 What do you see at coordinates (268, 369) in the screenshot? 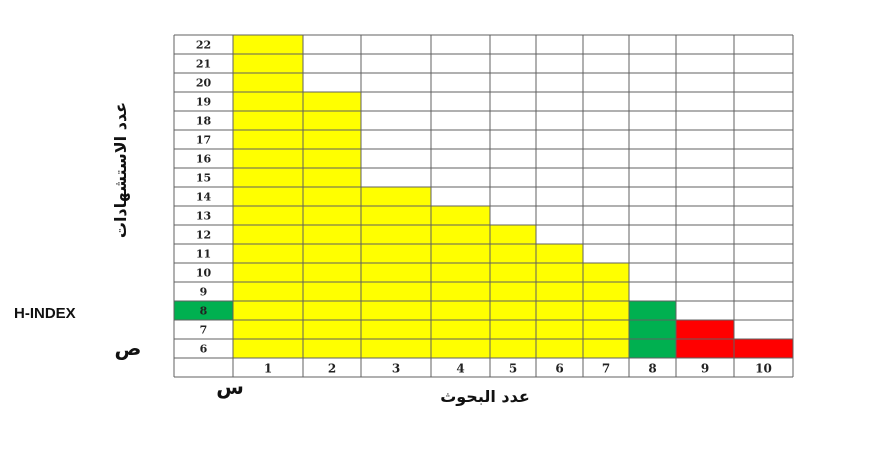
I see `x-tick-1: 1` at bounding box center [268, 369].